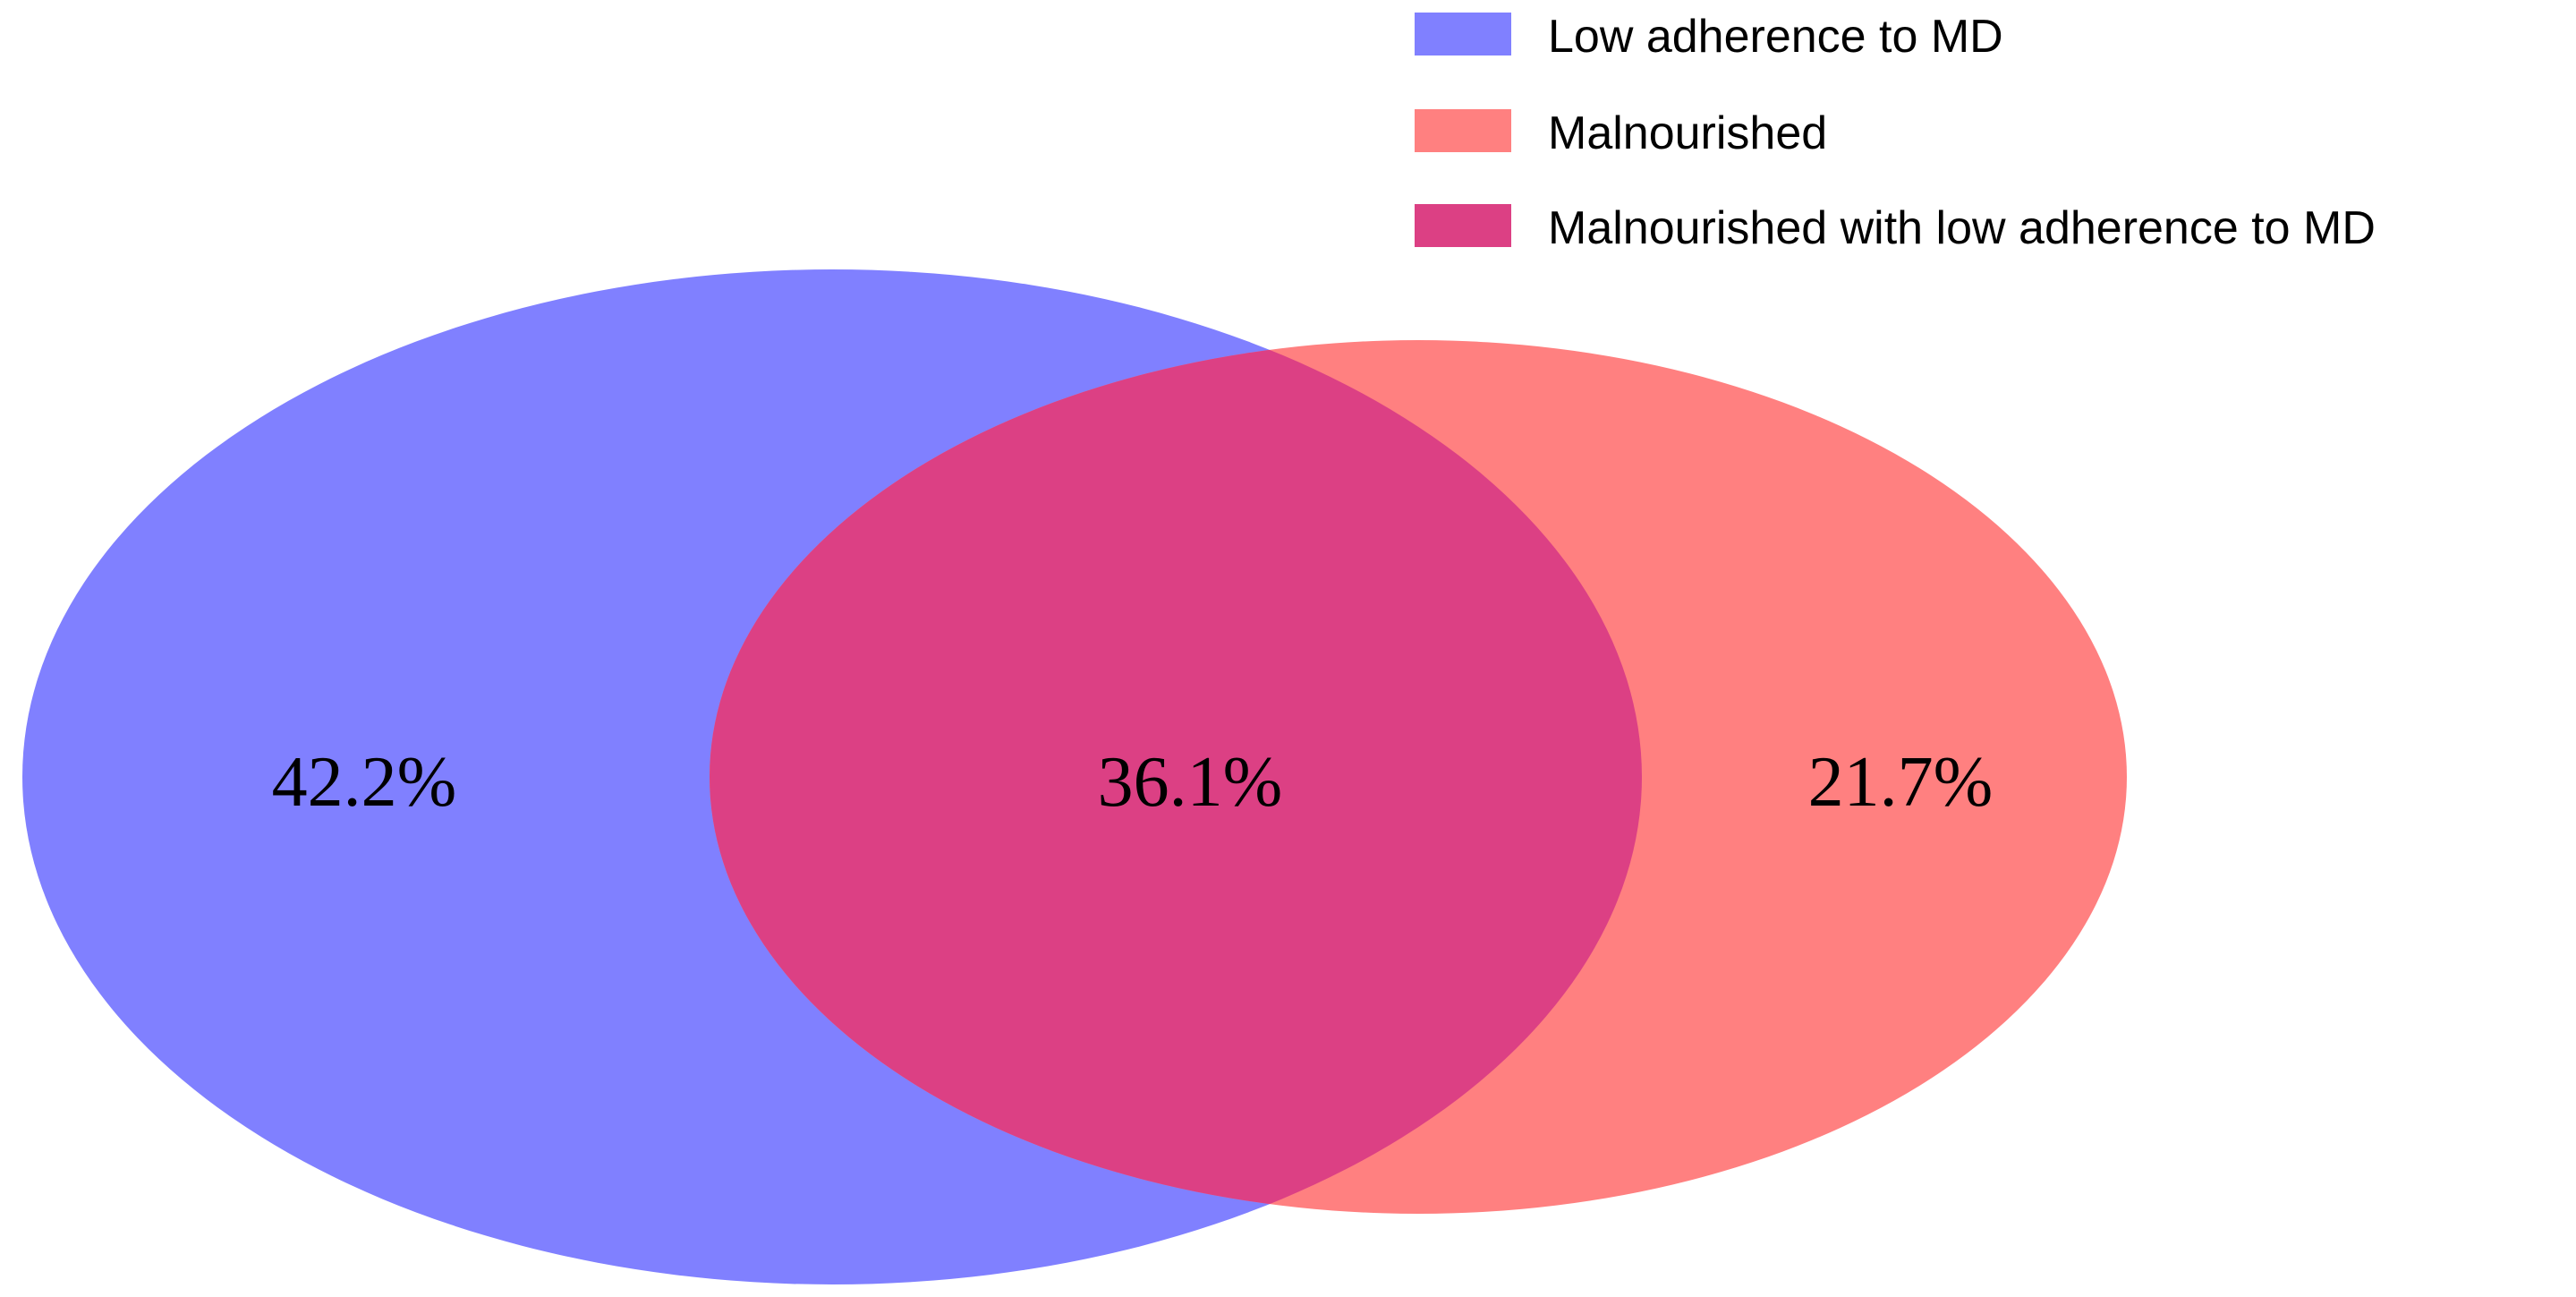  Describe the element at coordinates (1190, 782) in the screenshot. I see `region-label-intersection: 36.1%` at that location.